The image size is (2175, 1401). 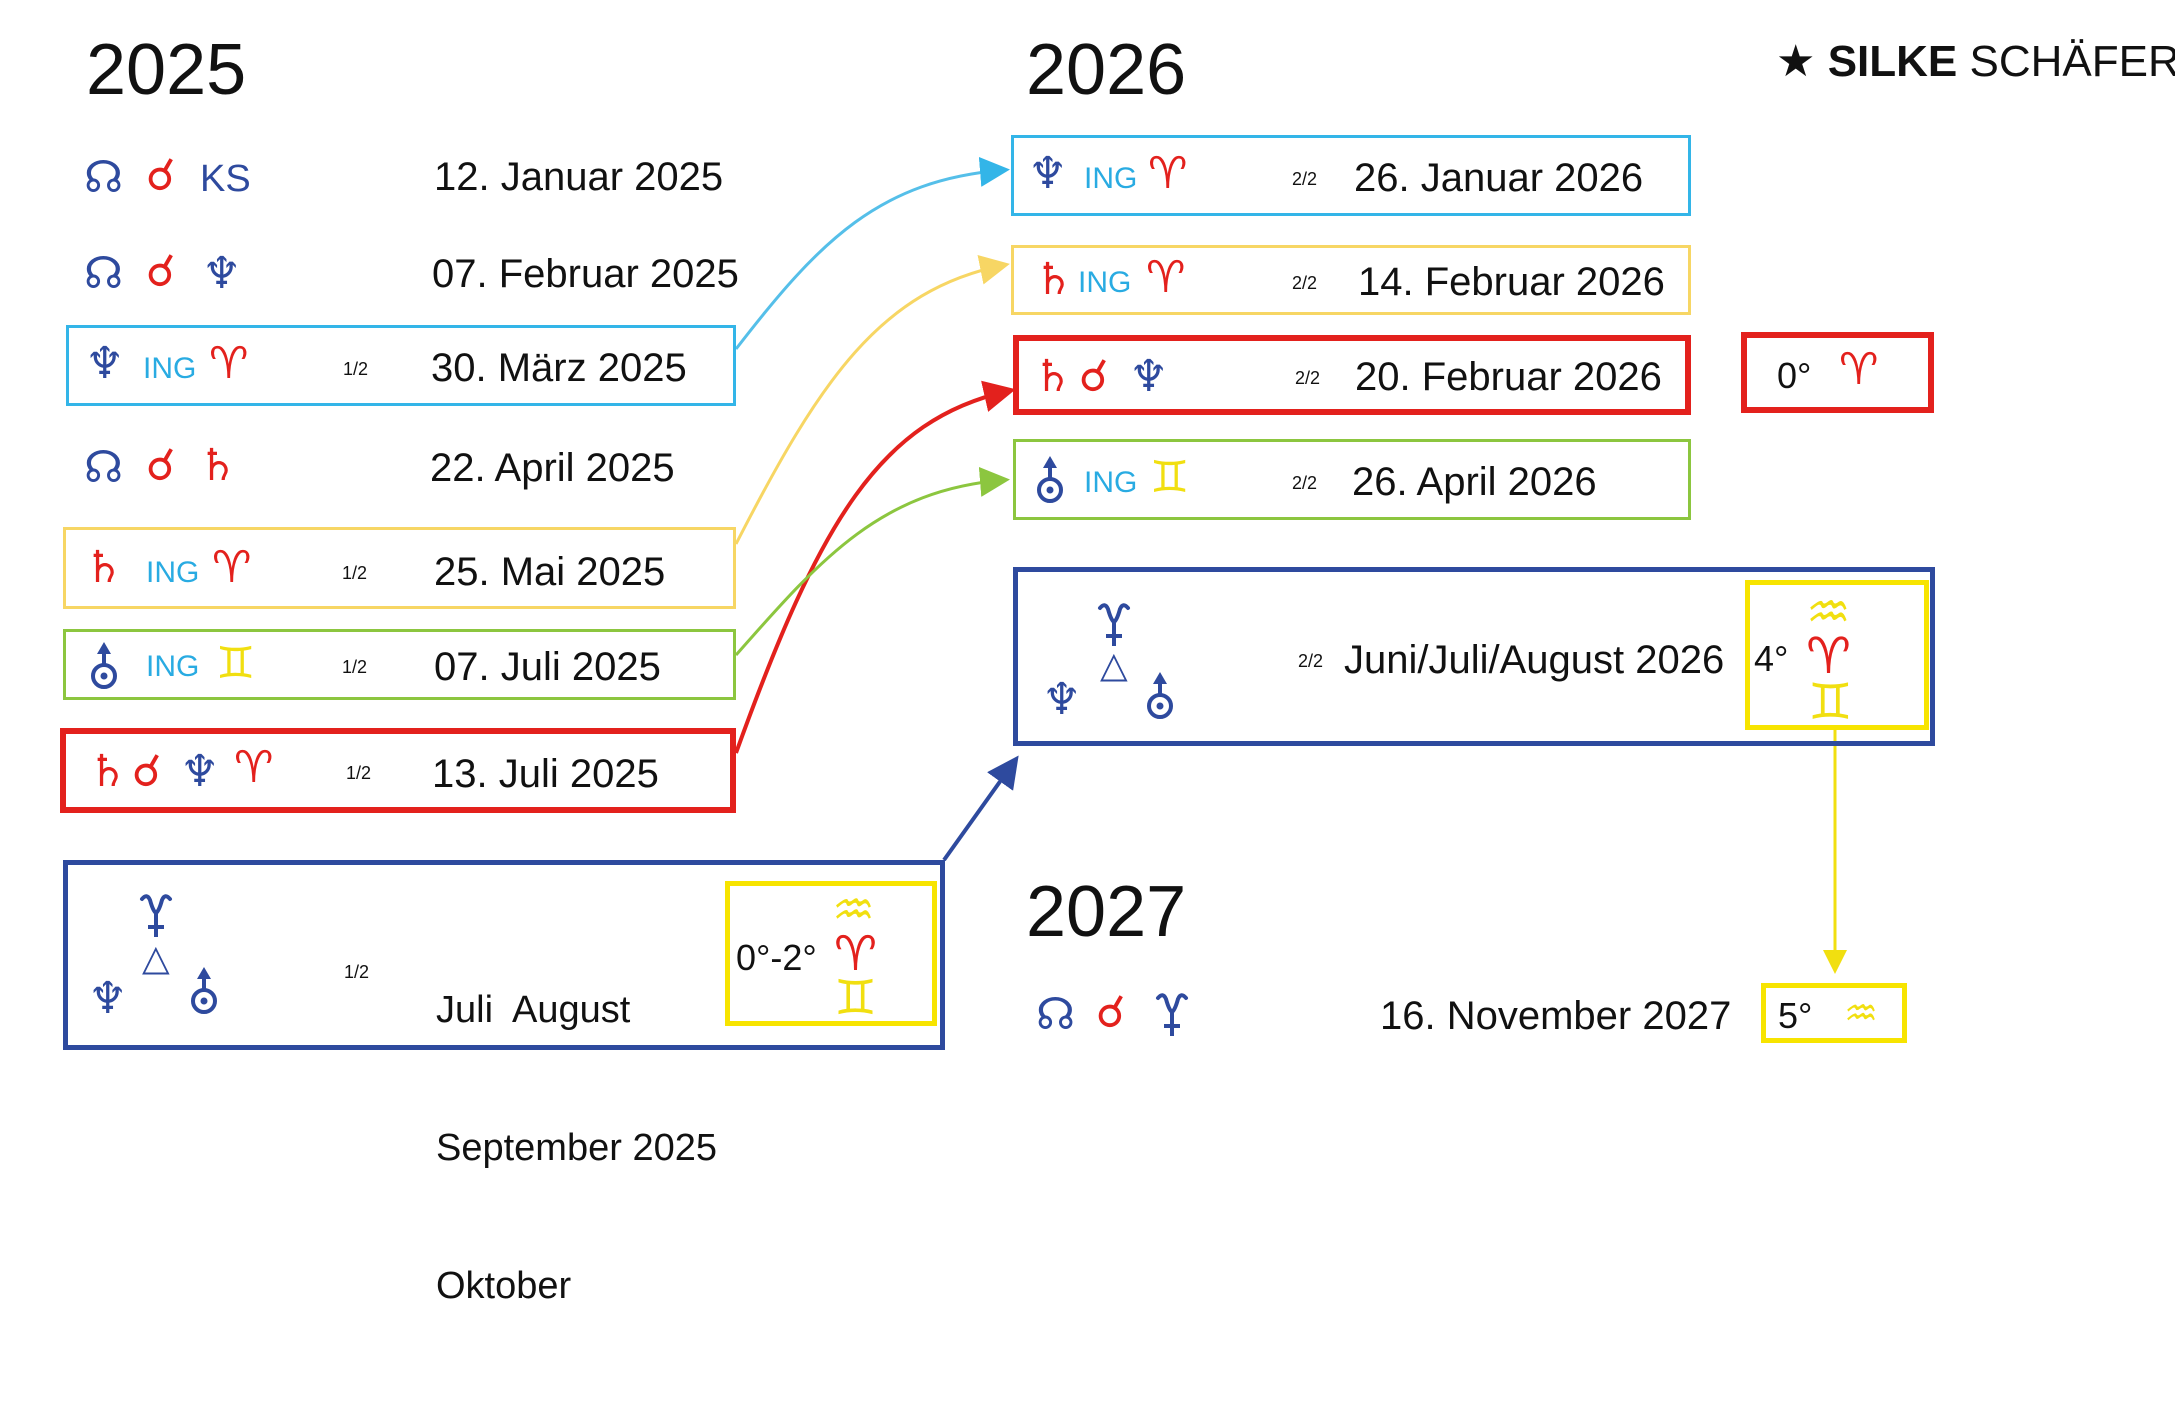 What do you see at coordinates (1352, 375) in the screenshot?
I see `event-box-saturn-neptune-conjunction-2: ♄ ☌ ♆ 2/2 20. Februar 2026` at bounding box center [1352, 375].